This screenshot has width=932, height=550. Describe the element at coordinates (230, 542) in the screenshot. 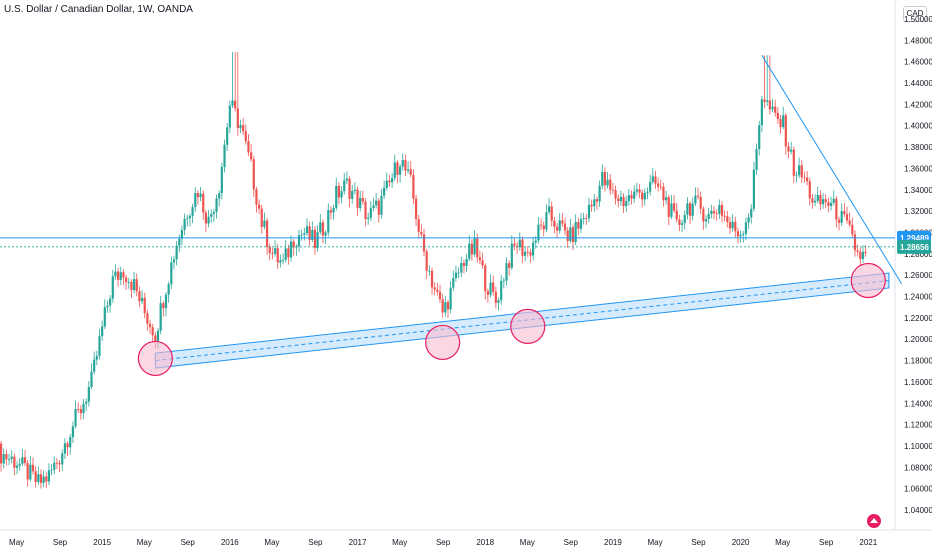

I see `x-tick-label: 2016` at that location.